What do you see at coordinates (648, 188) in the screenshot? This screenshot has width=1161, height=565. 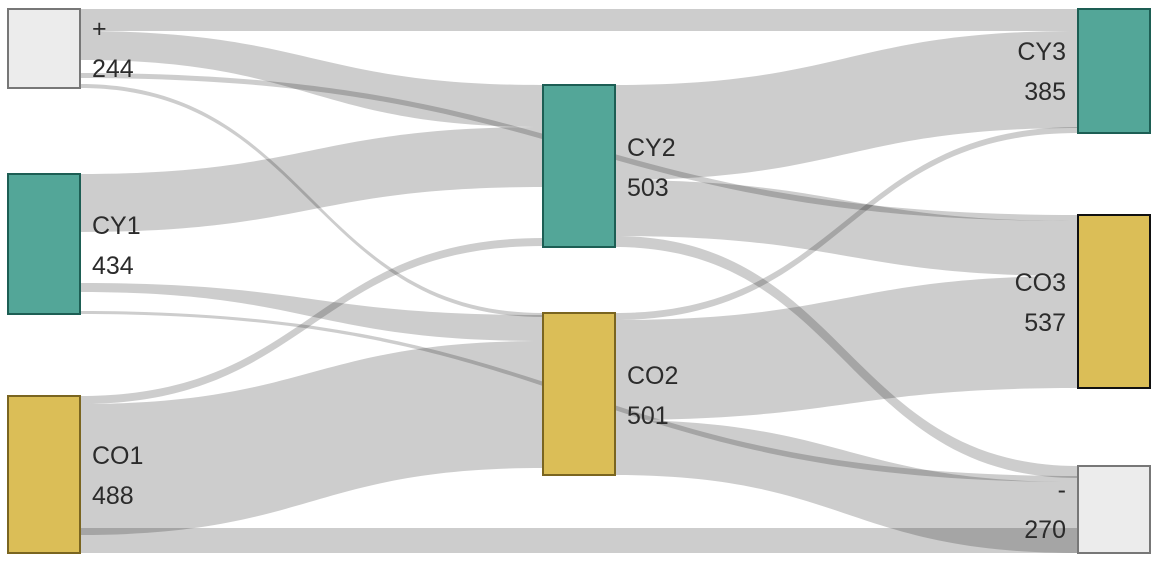 I see `node-cy2-value: 503` at bounding box center [648, 188].